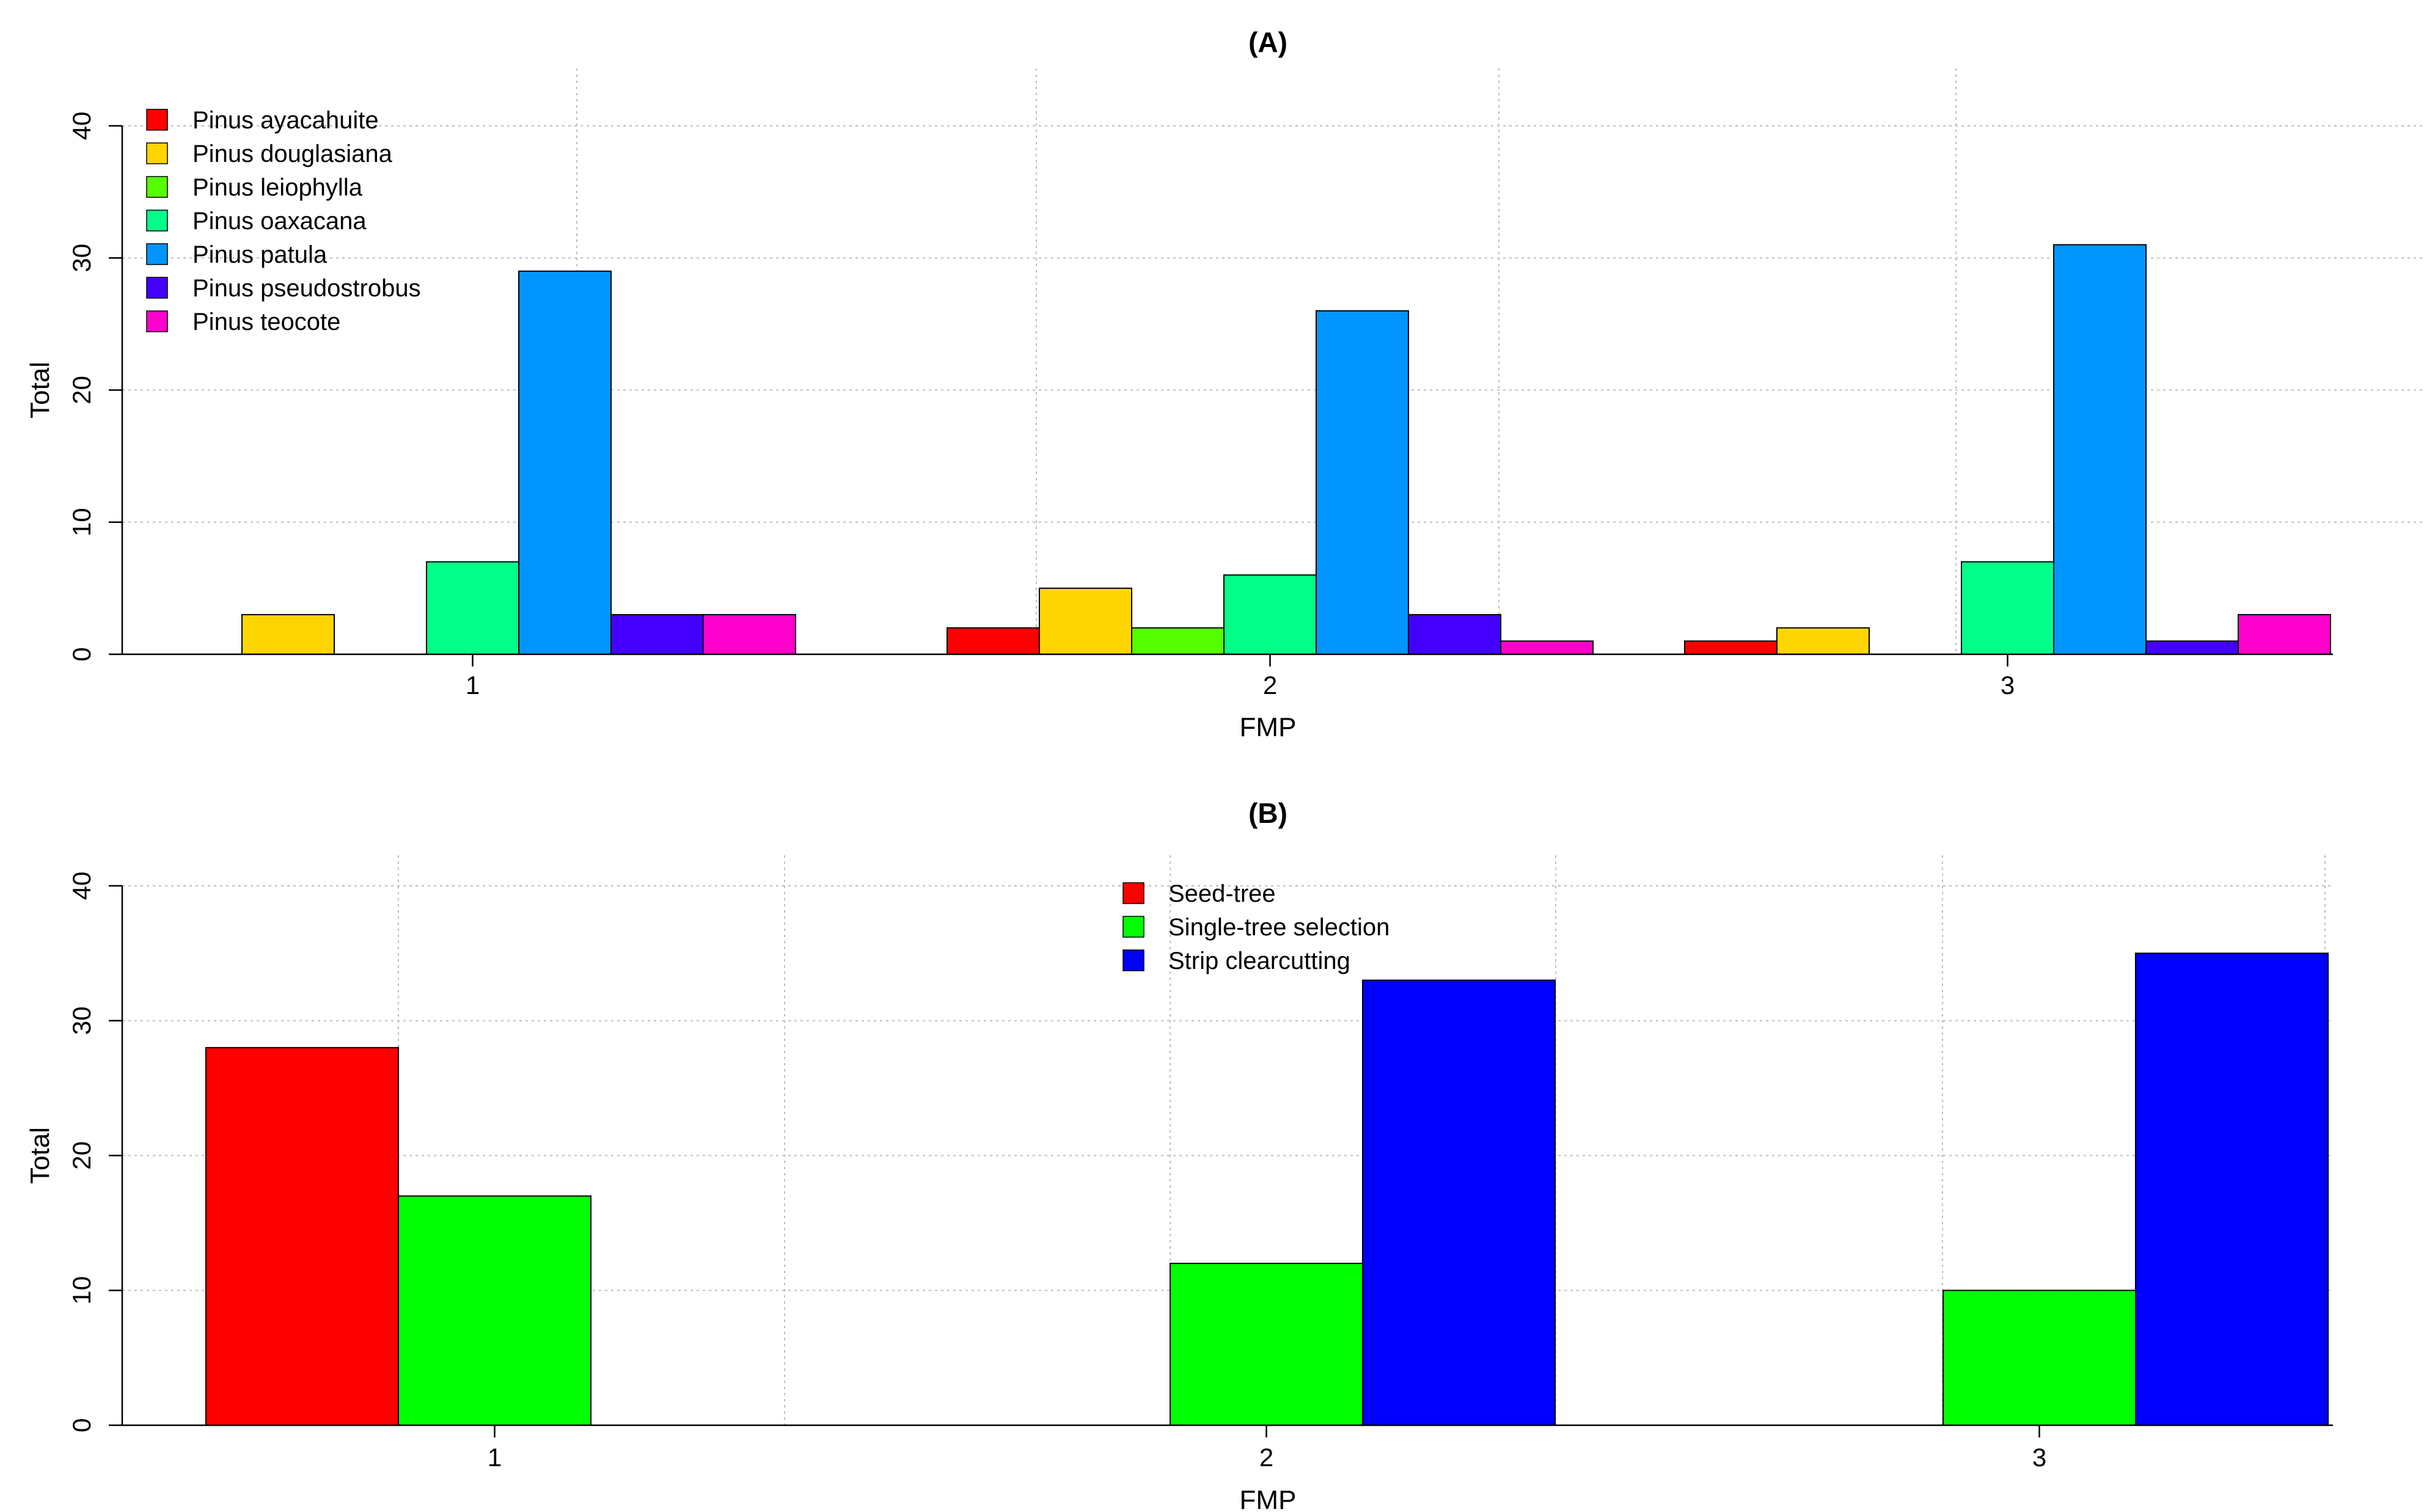 The image size is (2424, 1512). Describe the element at coordinates (293, 154) in the screenshot. I see `legend-label: Pinus douglasiana` at that location.